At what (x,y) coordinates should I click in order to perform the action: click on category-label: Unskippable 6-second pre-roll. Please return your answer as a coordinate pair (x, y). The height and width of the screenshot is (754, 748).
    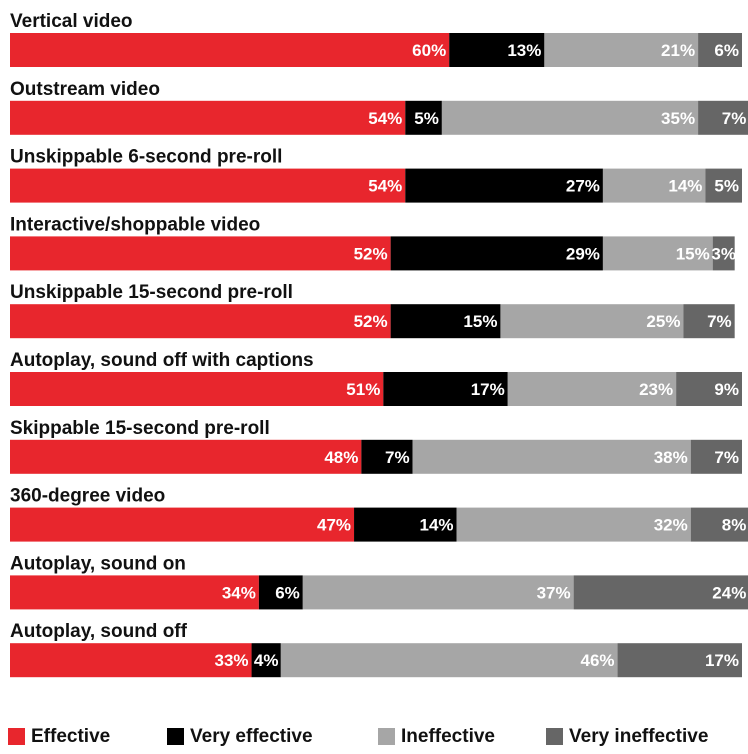
    Looking at the image, I should click on (146, 157).